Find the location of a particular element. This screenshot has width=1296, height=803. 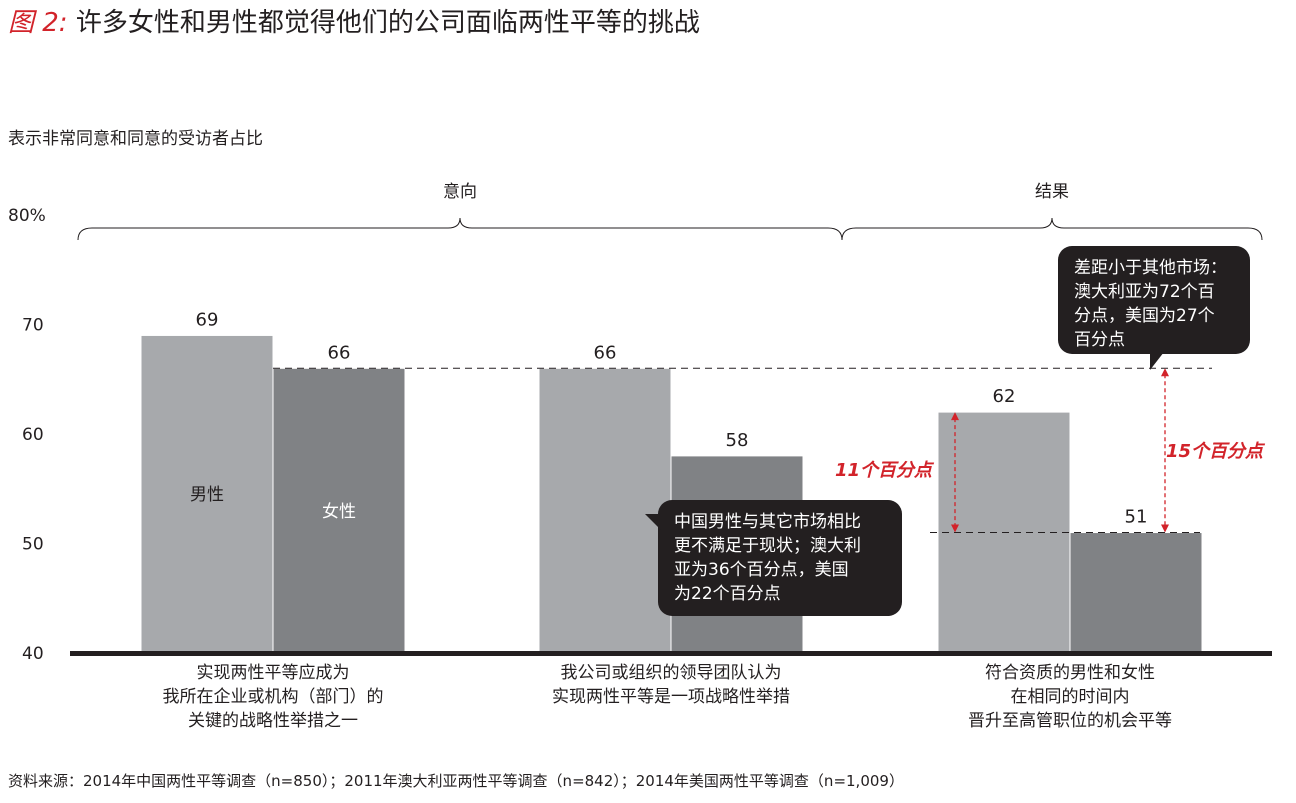

series-label: 男性 is located at coordinates (207, 495).